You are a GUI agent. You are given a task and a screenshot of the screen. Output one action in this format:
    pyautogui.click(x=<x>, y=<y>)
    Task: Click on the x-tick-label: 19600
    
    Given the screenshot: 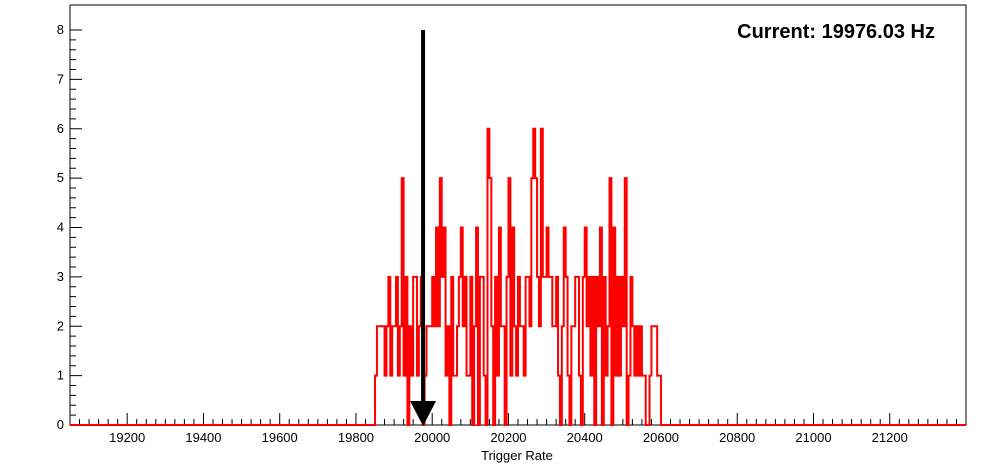 What is the action you would take?
    pyautogui.click(x=280, y=437)
    